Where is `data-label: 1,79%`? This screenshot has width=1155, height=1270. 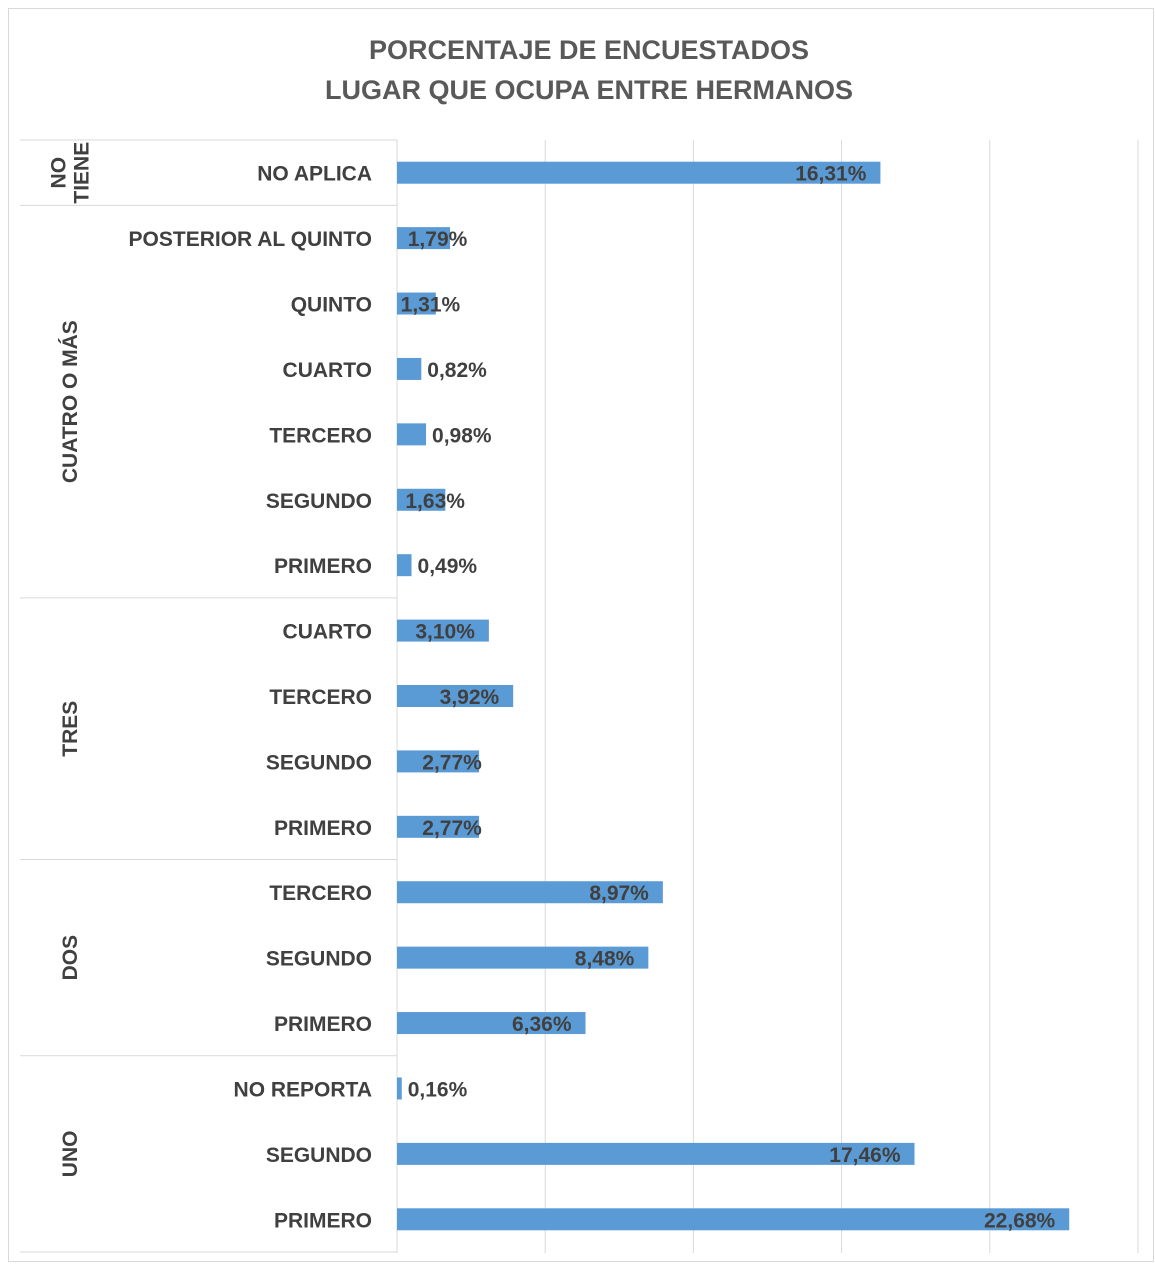 data-label: 1,79% is located at coordinates (438, 239).